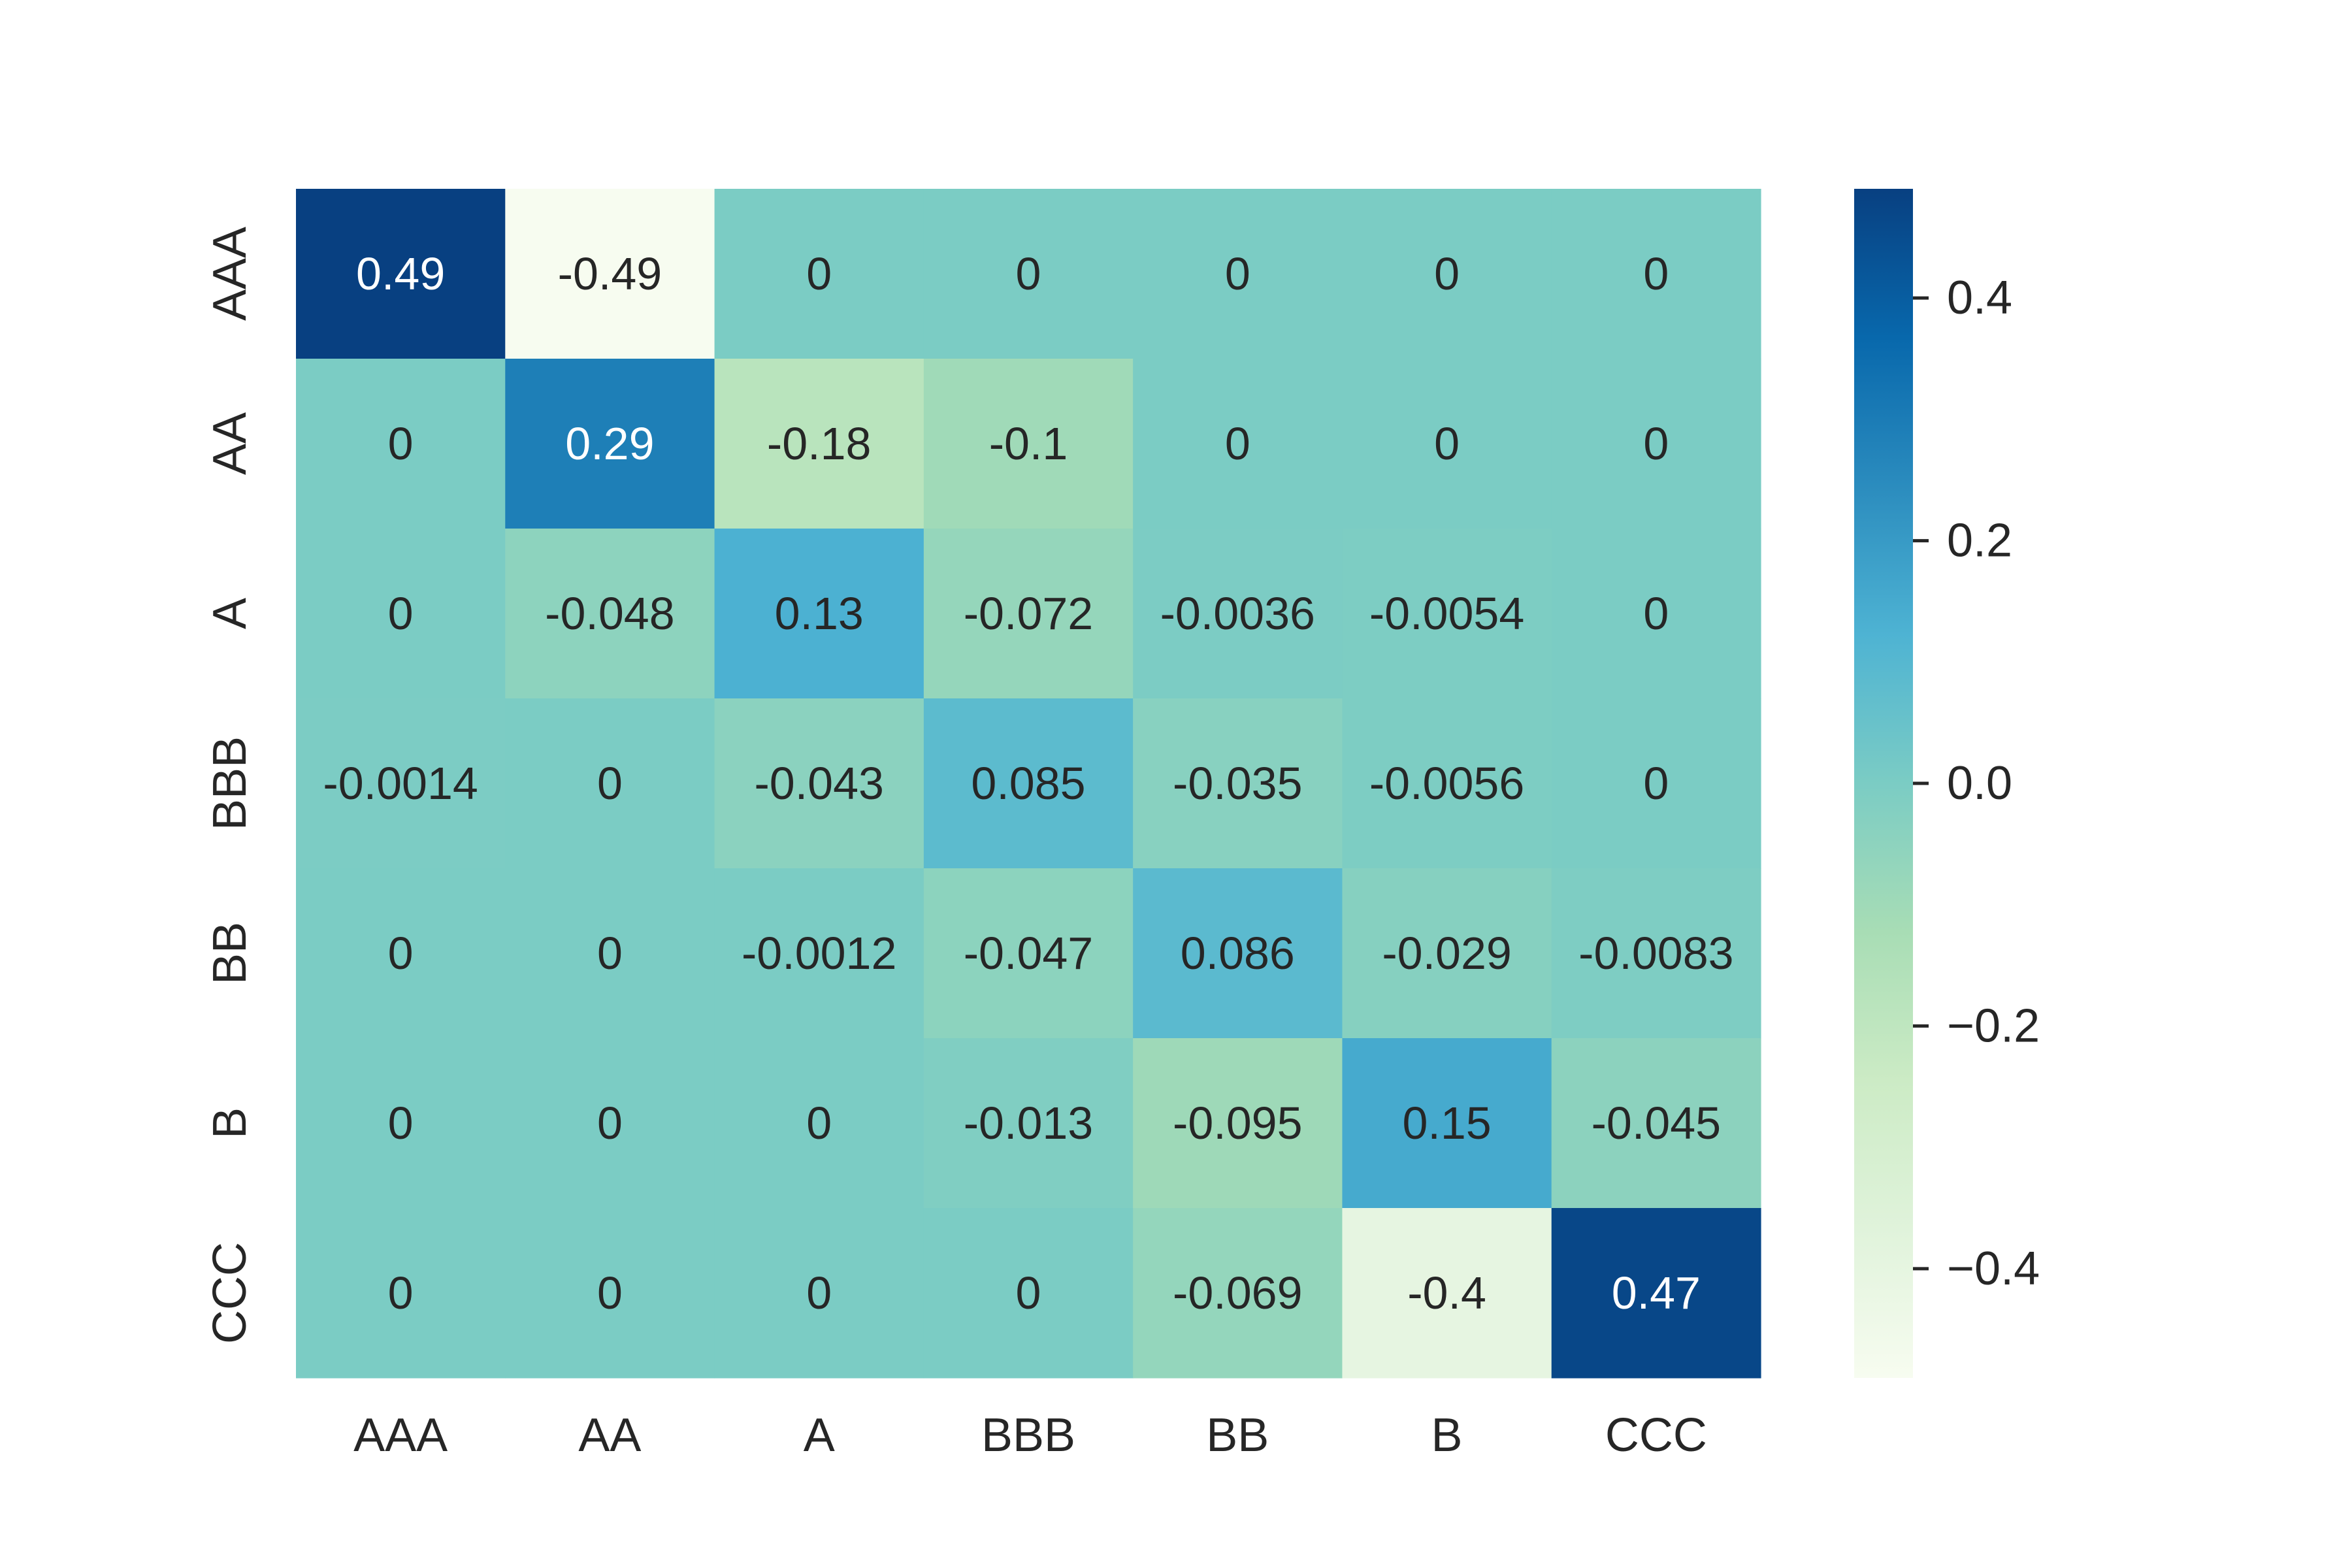 Image resolution: width=2352 pixels, height=1568 pixels. I want to click on cell-annotation: 0.13, so click(819, 613).